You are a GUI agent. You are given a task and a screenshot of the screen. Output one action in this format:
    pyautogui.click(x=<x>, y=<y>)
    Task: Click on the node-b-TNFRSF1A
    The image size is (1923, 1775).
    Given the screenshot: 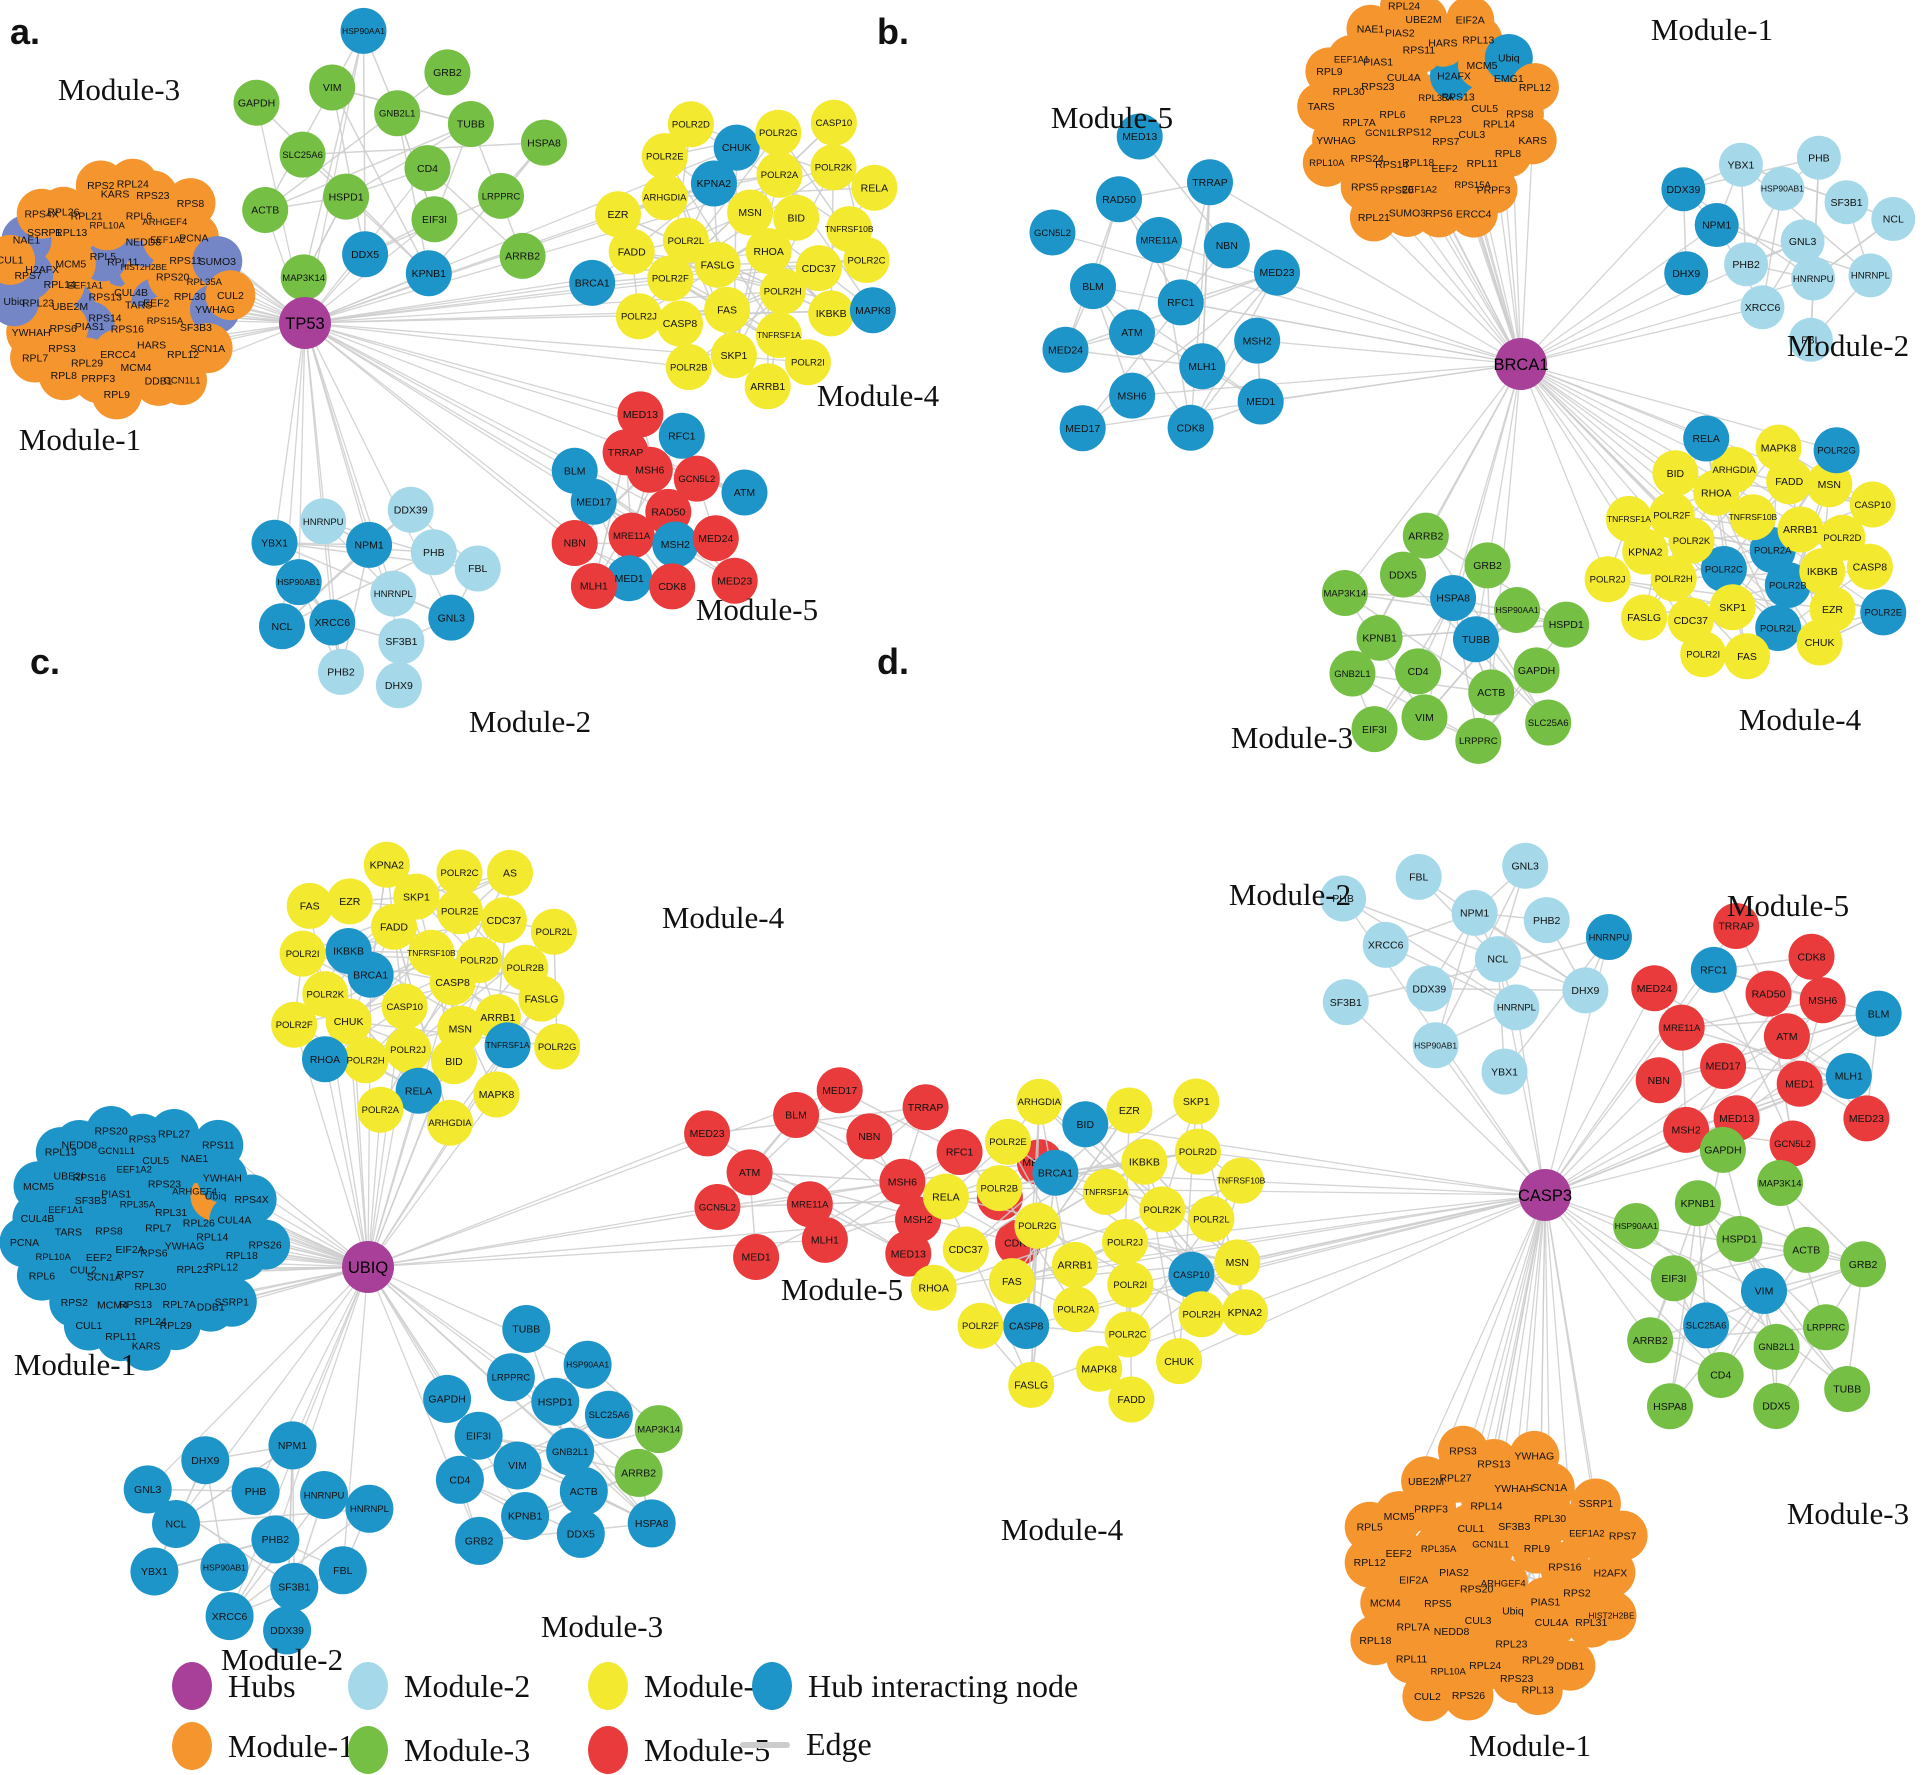 What is the action you would take?
    pyautogui.click(x=1628, y=518)
    